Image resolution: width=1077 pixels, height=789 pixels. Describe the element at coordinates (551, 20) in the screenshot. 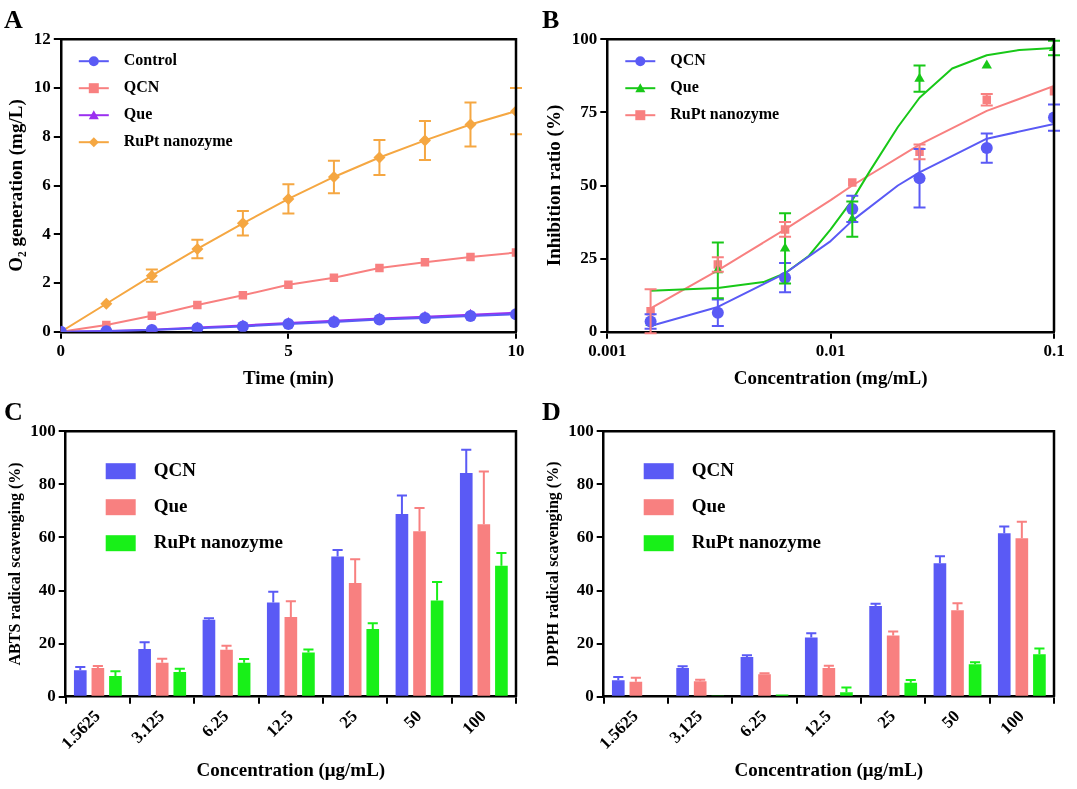

I see `chart-title: B` at that location.